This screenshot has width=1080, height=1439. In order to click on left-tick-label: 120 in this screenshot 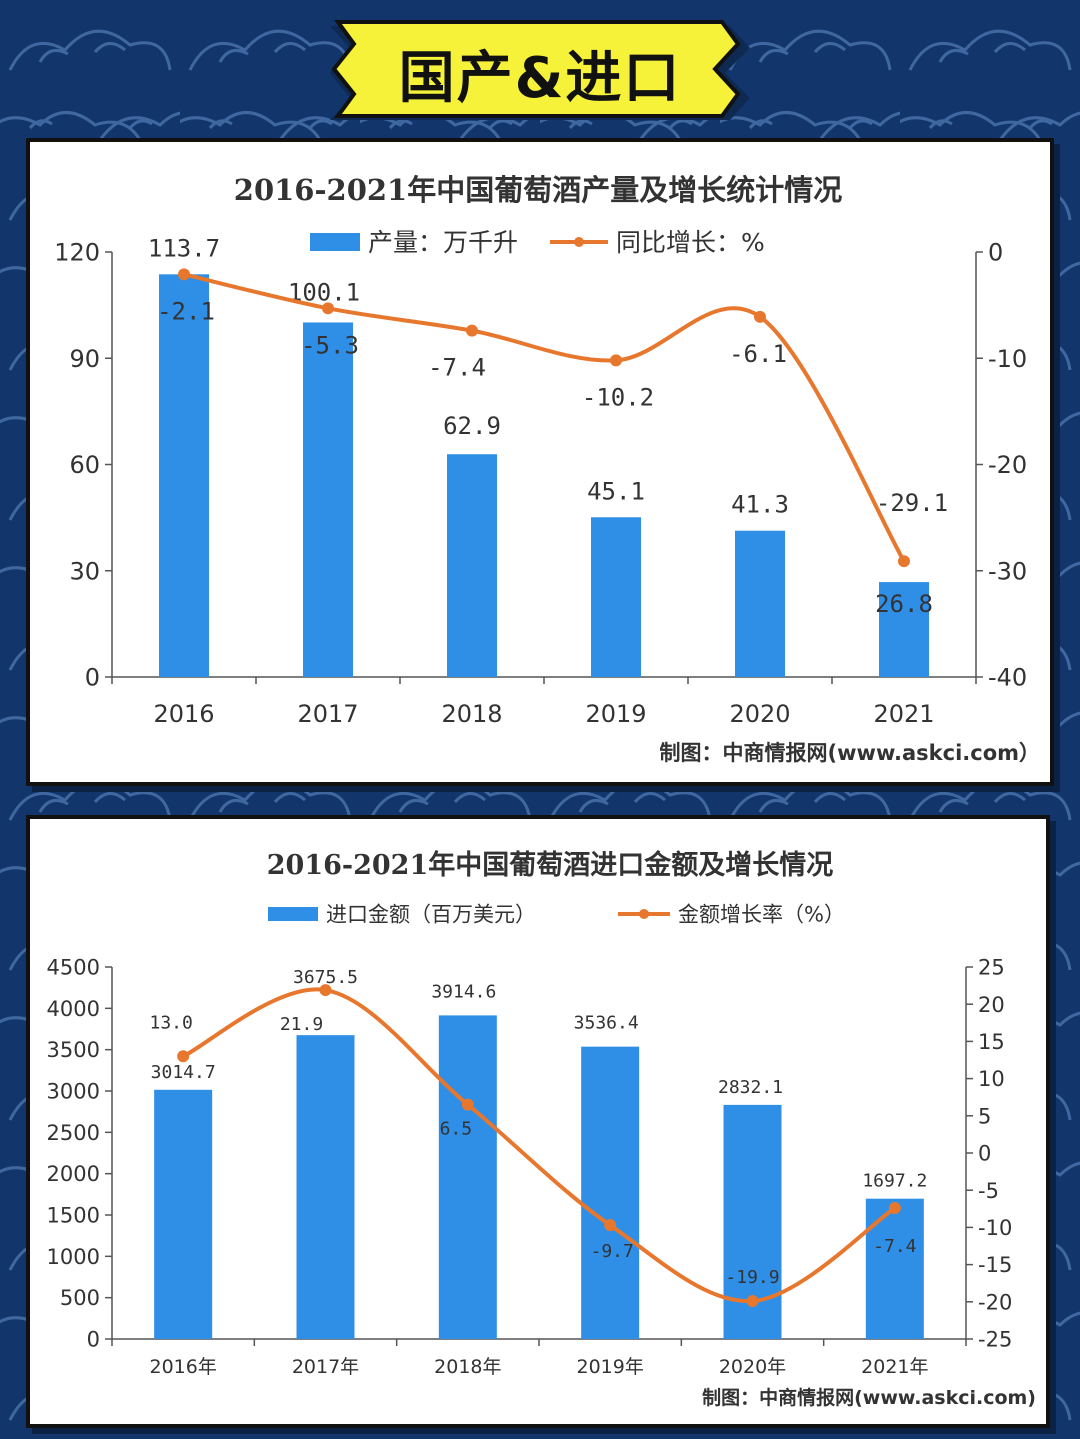, I will do `click(77, 253)`.